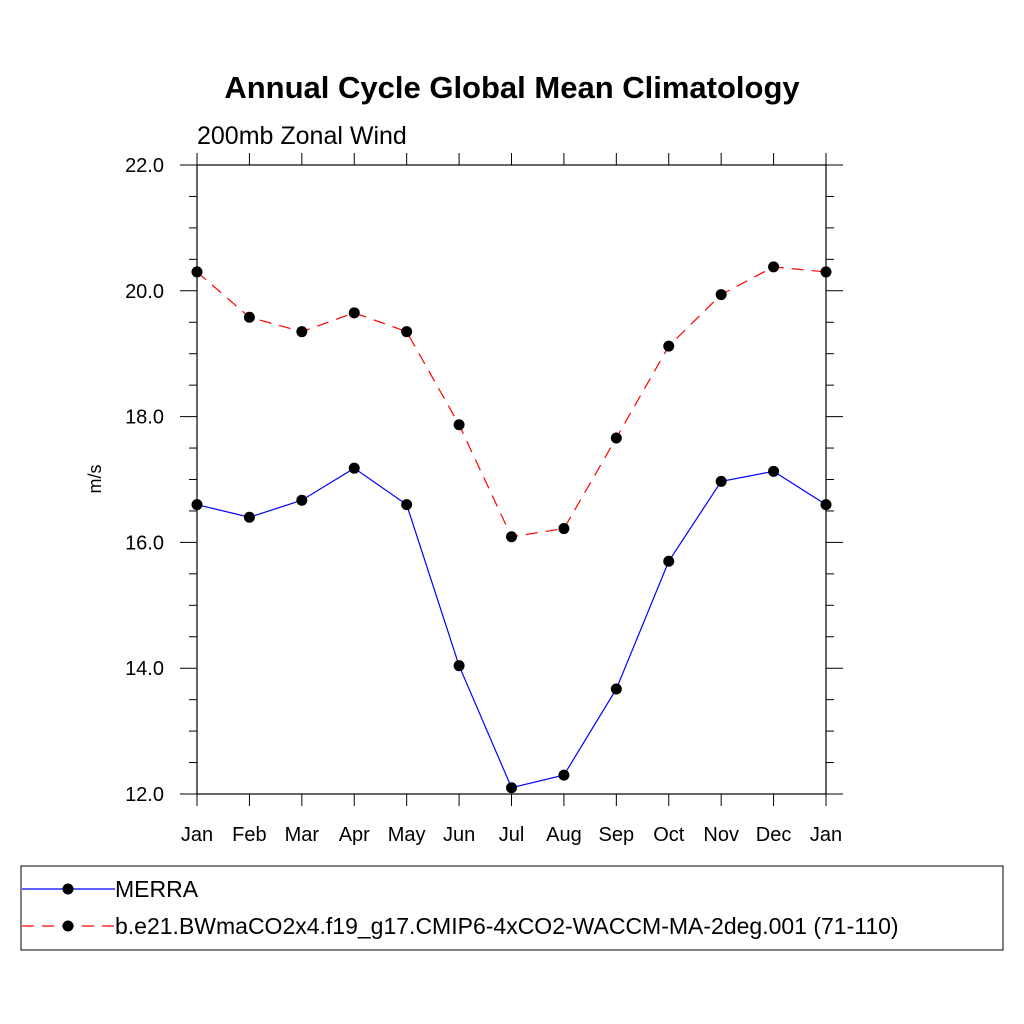 The height and width of the screenshot is (1024, 1024). I want to click on x-tick-label: Mar, so click(302, 835).